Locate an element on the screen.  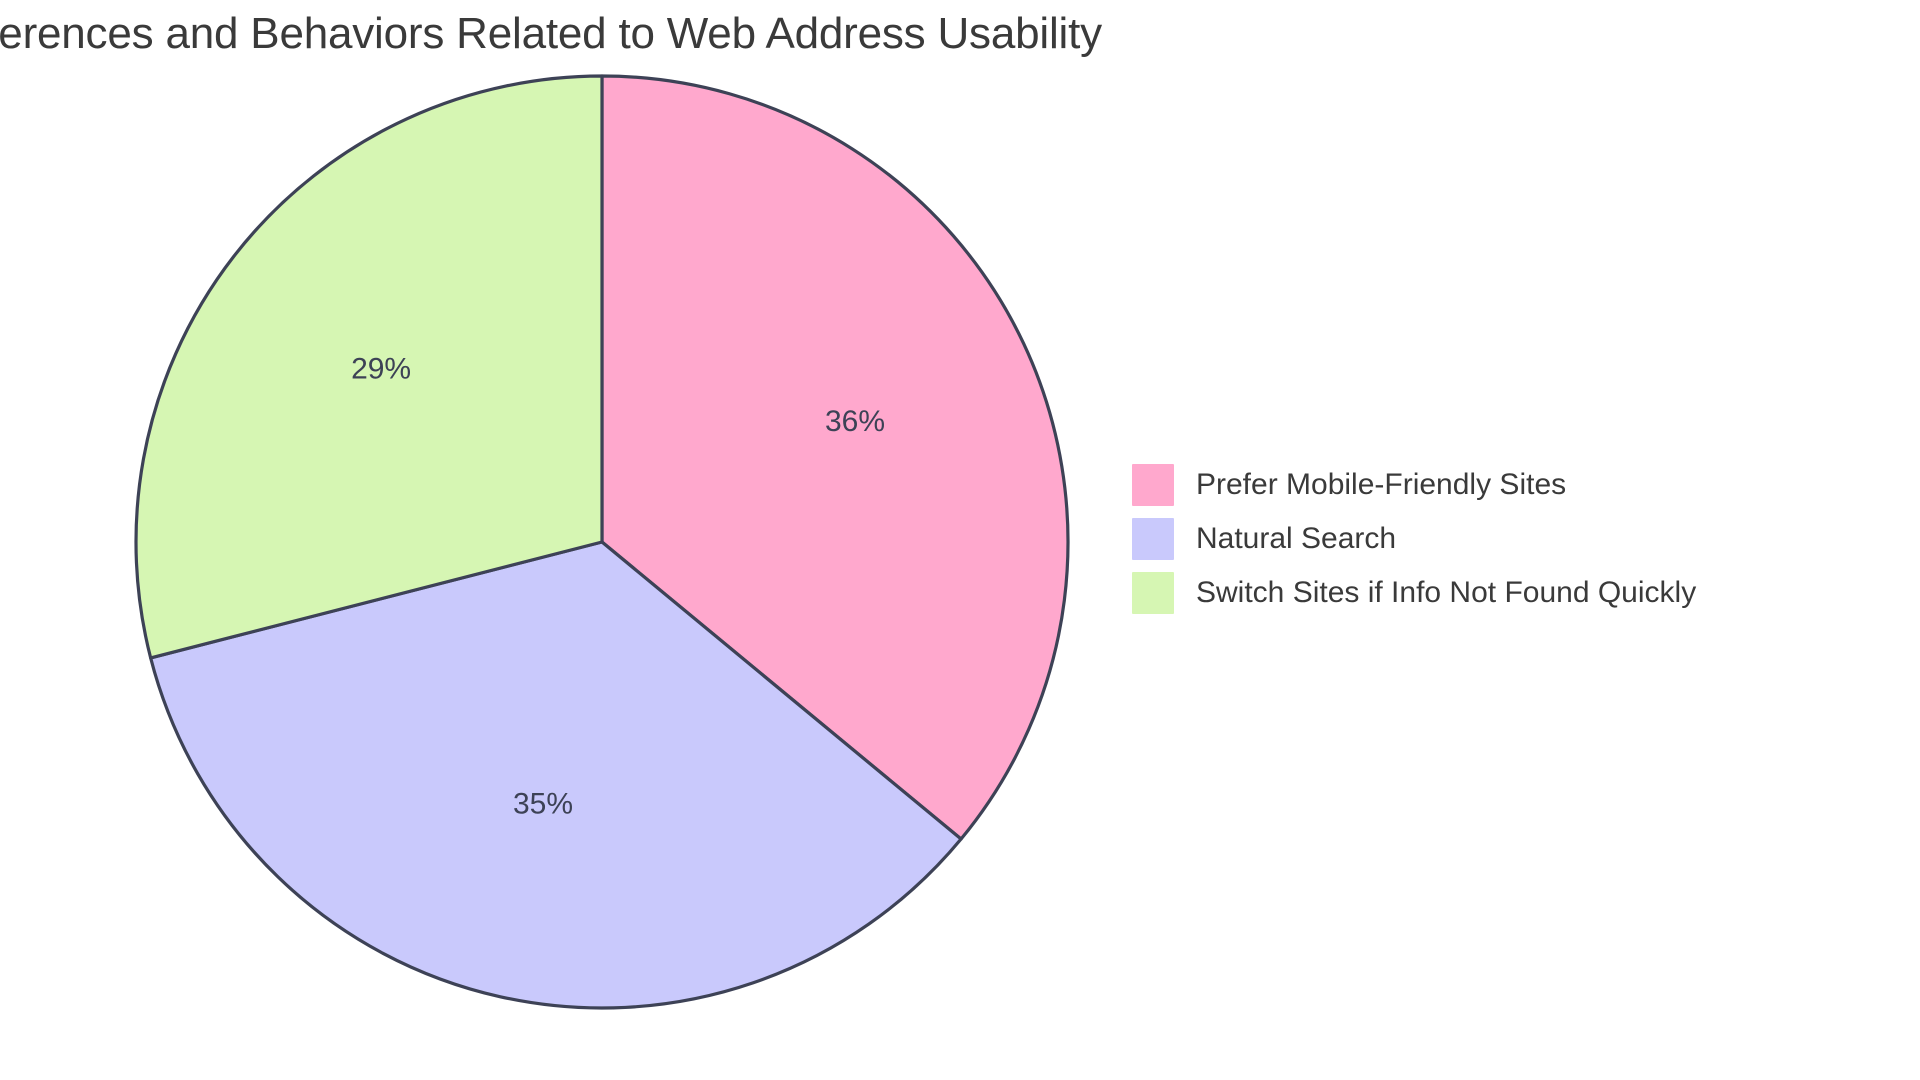
pie-label-group: 36% 35% 29% is located at coordinates (618, 587).